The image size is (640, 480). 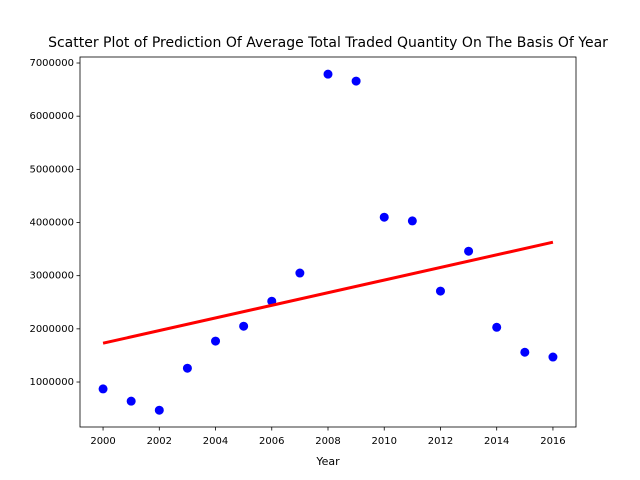 I want to click on x-tick-label: 2016, so click(x=552, y=441).